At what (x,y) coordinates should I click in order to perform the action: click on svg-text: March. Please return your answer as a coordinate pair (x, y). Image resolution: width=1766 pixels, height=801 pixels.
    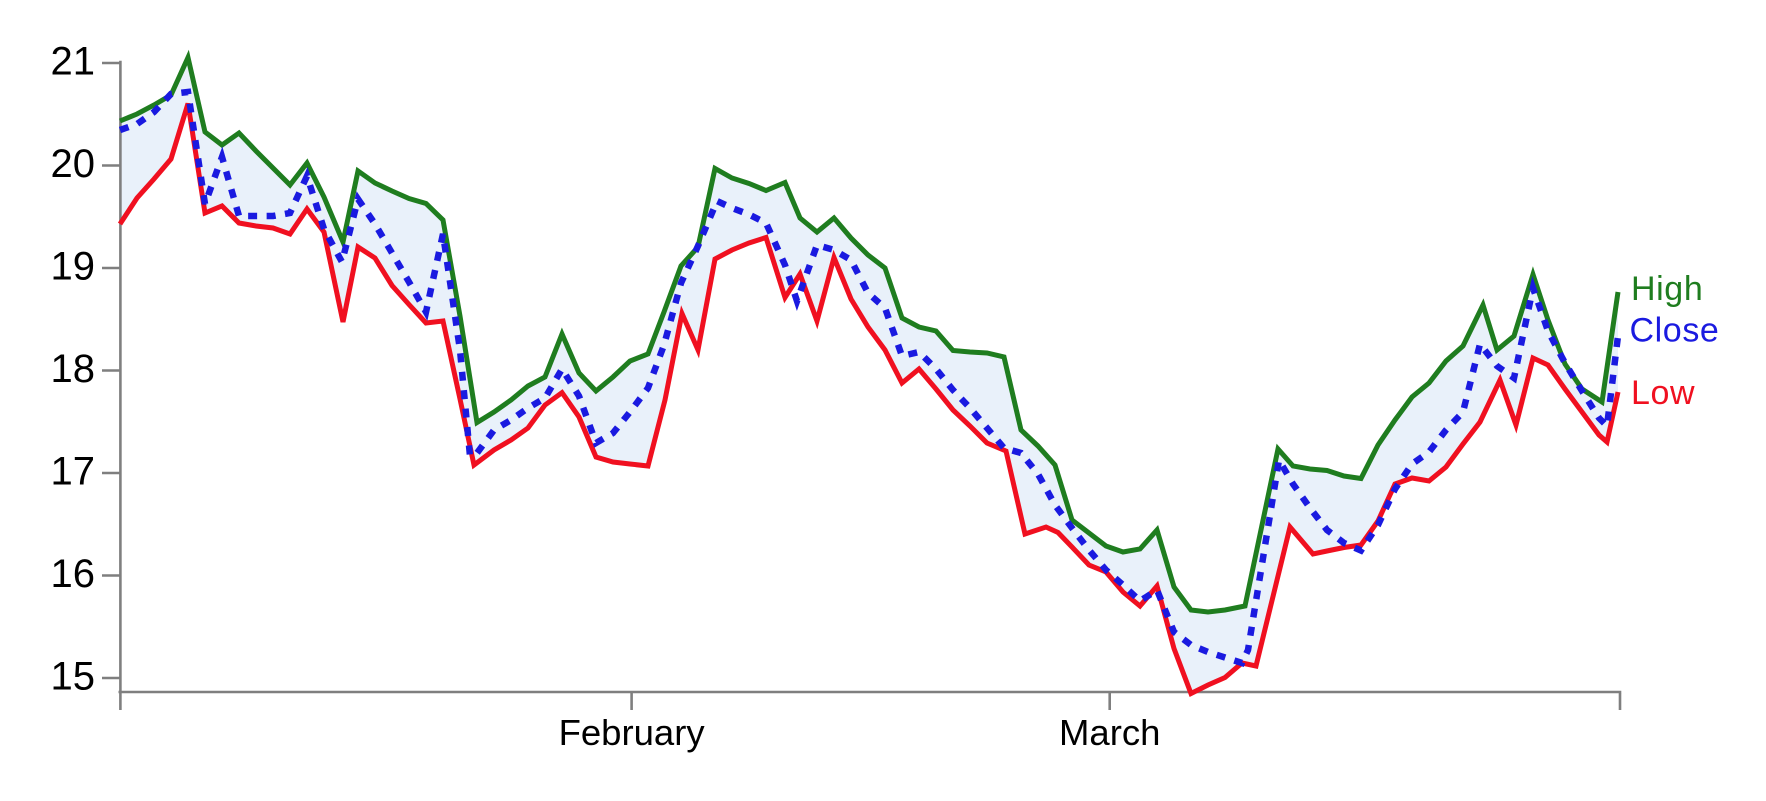
    Looking at the image, I should click on (1109, 732).